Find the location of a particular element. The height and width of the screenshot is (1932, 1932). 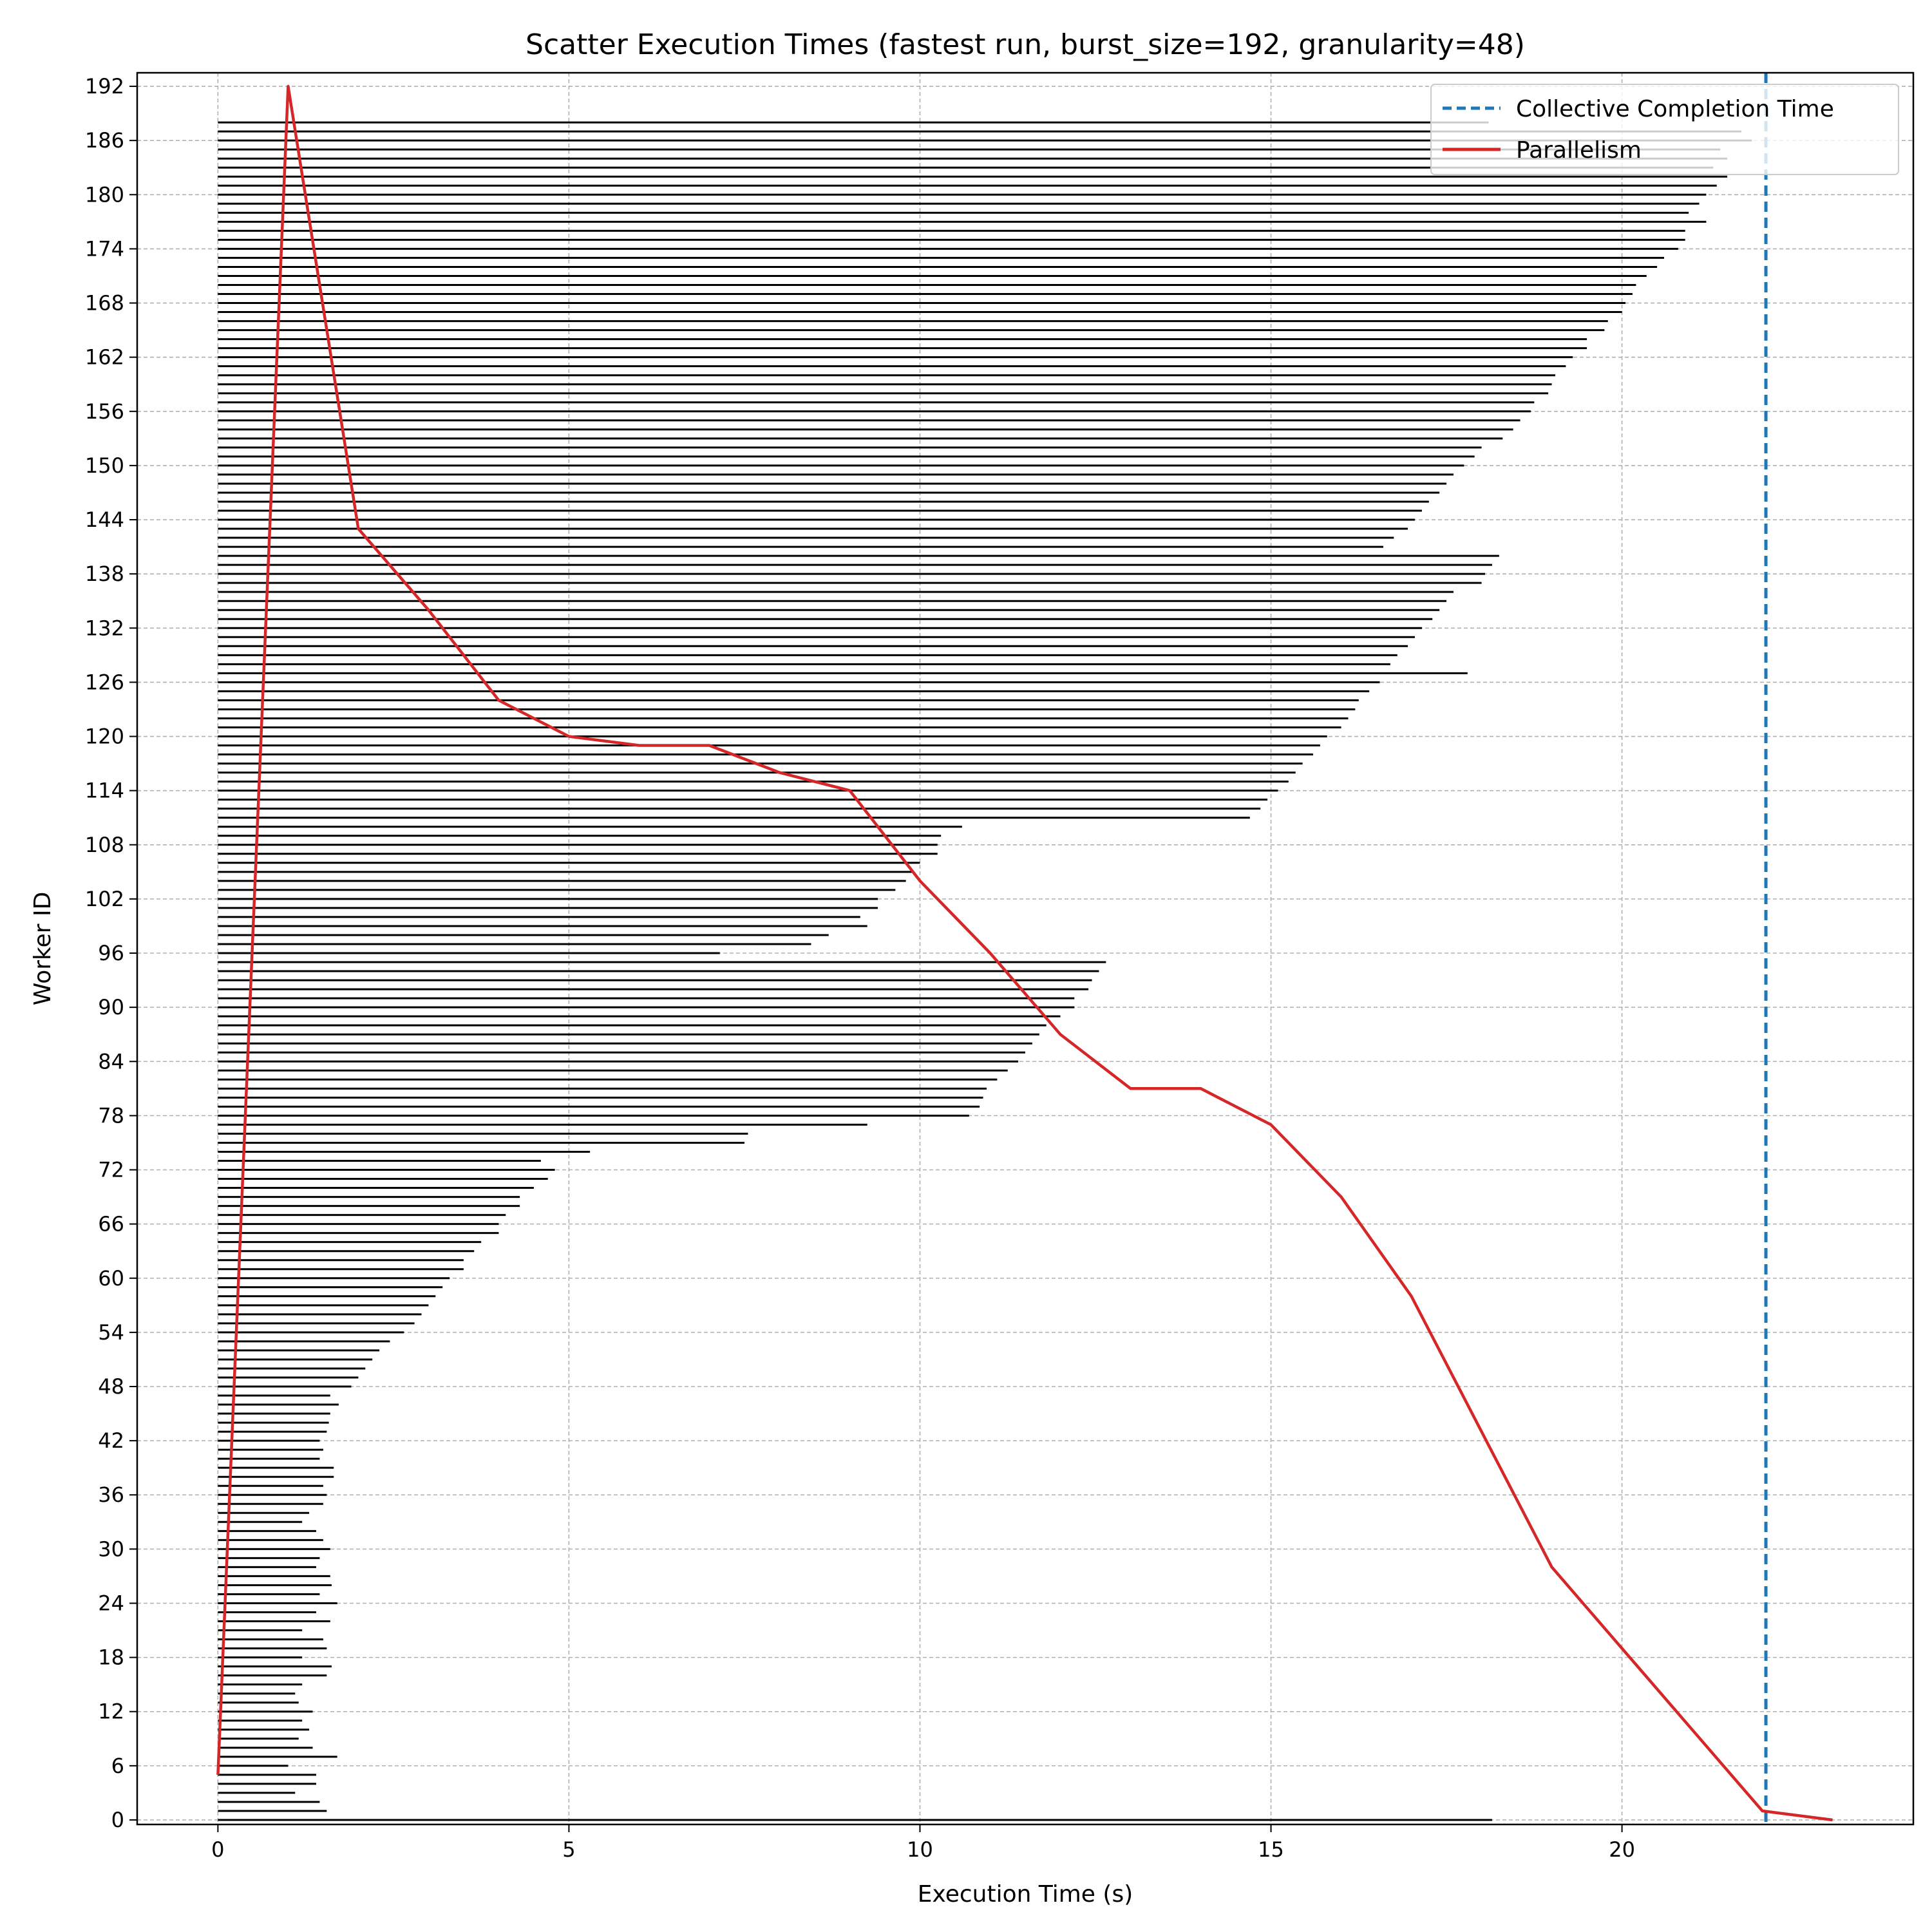

y-tick-label: 192 is located at coordinates (104, 87).